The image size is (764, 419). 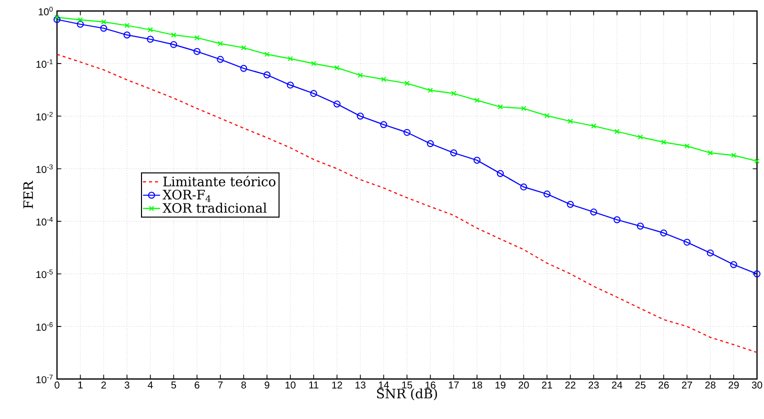 I want to click on x-tick-label: 18, so click(x=477, y=385).